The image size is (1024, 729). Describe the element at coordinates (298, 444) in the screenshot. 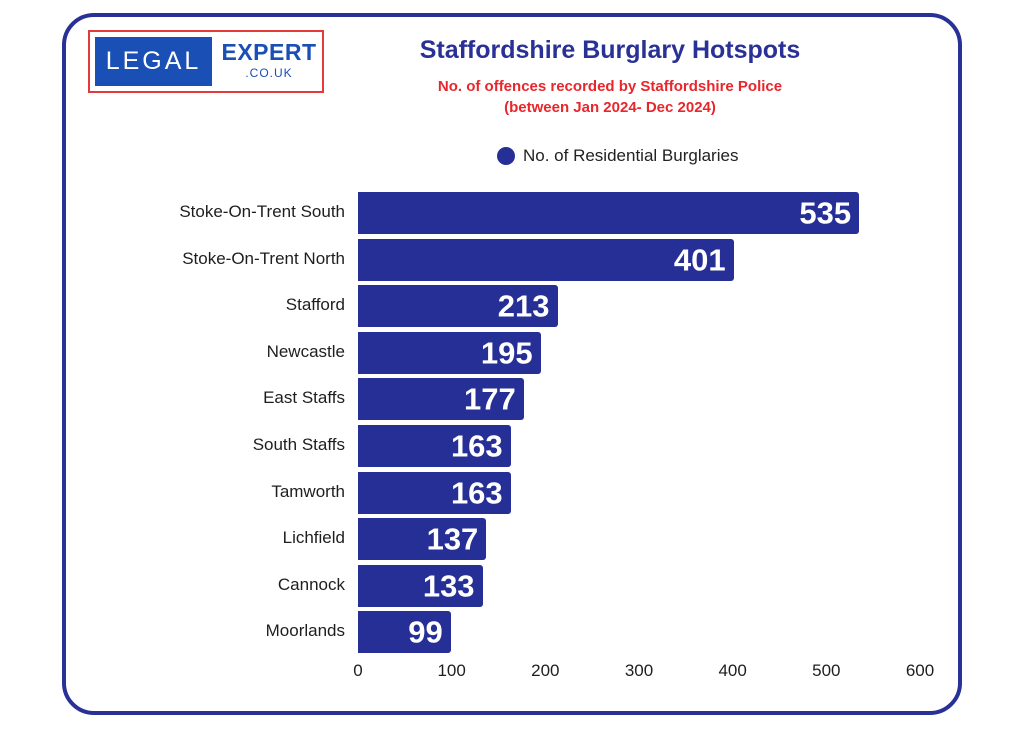

I see `category-label: South Staffs` at that location.